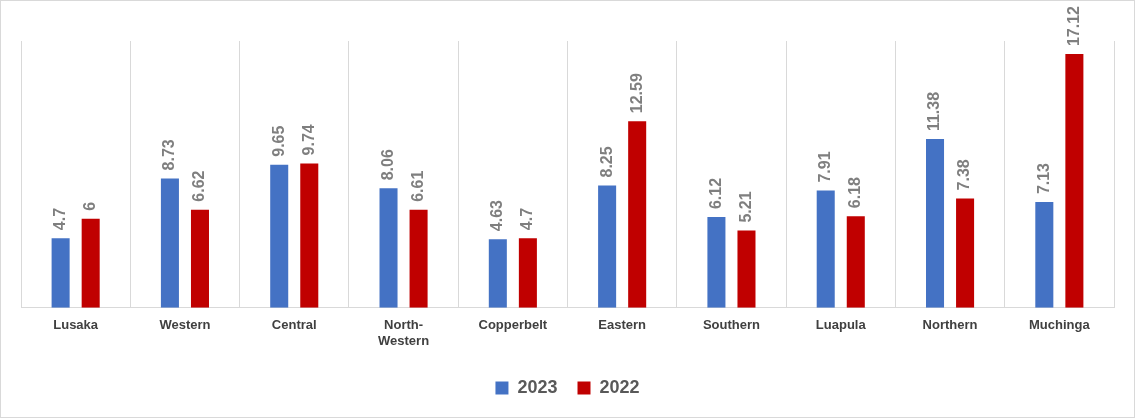 Image resolution: width=1135 pixels, height=418 pixels. What do you see at coordinates (308, 140) in the screenshot?
I see `data-label: 9.74` at bounding box center [308, 140].